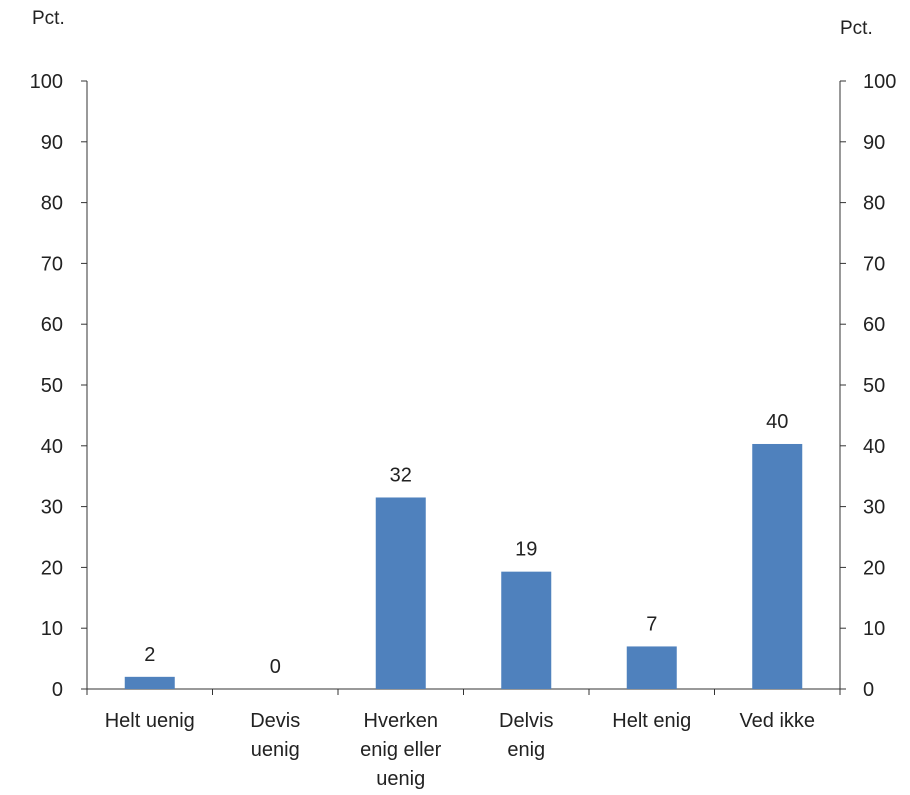  What do you see at coordinates (874, 143) in the screenshot?
I see `right-y-tick-label: 90` at bounding box center [874, 143].